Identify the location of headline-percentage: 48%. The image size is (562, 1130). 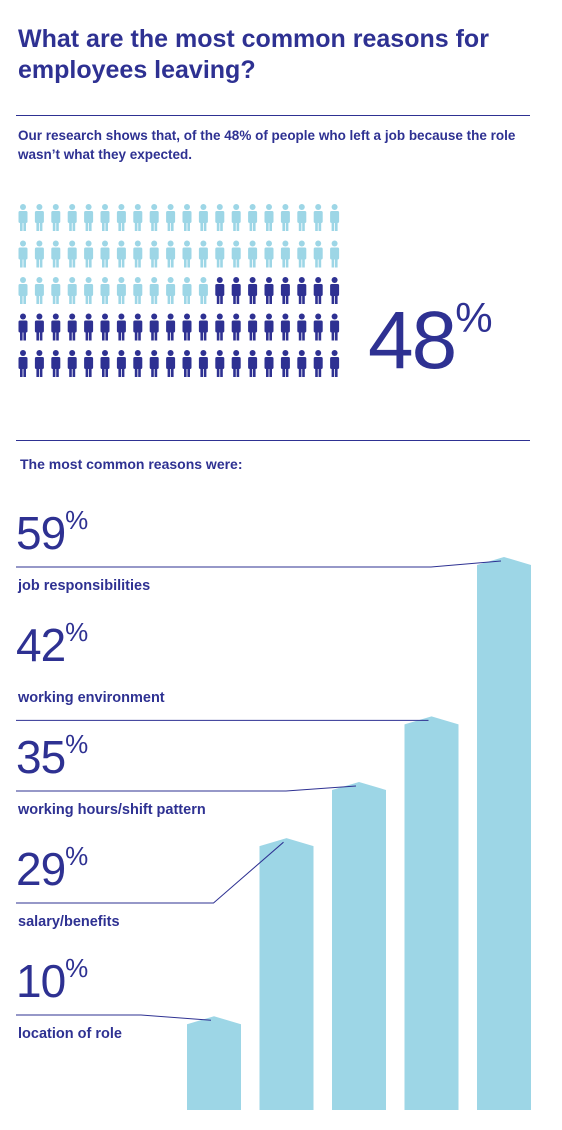
(430, 344).